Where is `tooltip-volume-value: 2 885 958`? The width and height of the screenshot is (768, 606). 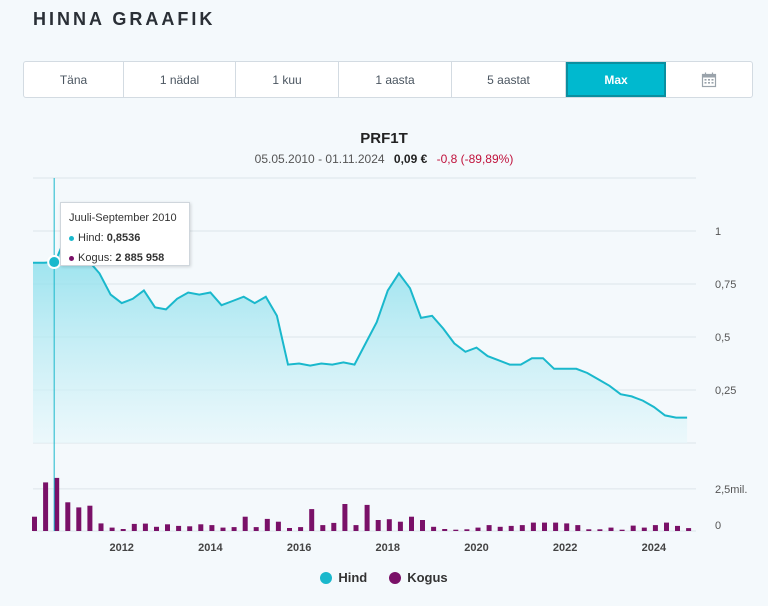 tooltip-volume-value: 2 885 958 is located at coordinates (140, 258).